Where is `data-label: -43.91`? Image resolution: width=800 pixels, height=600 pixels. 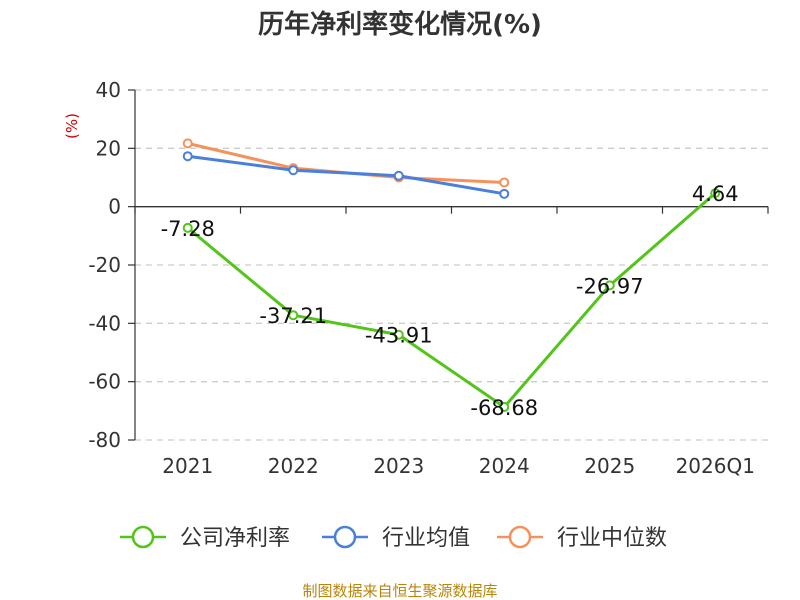
data-label: -43.91 is located at coordinates (399, 336).